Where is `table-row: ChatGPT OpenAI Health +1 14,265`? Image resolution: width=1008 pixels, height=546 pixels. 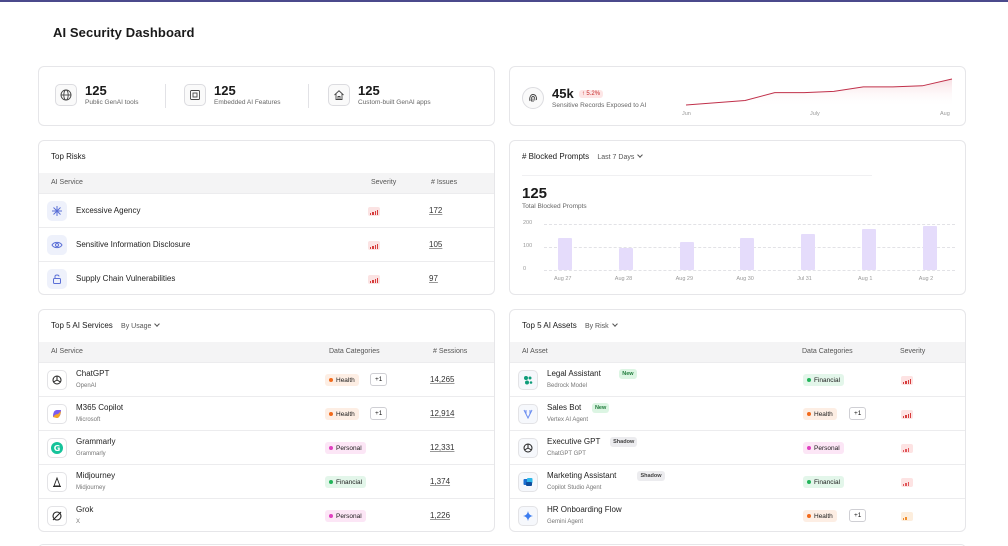
table-row: ChatGPT OpenAI Health +1 14,265 is located at coordinates (266, 379).